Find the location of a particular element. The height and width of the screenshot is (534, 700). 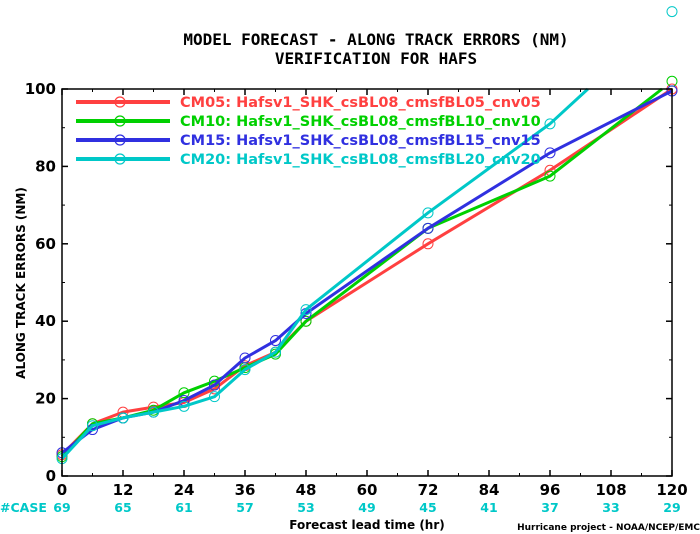

credit-text: Hurricane project - NOAA/NCEP/EMC is located at coordinates (608, 528).